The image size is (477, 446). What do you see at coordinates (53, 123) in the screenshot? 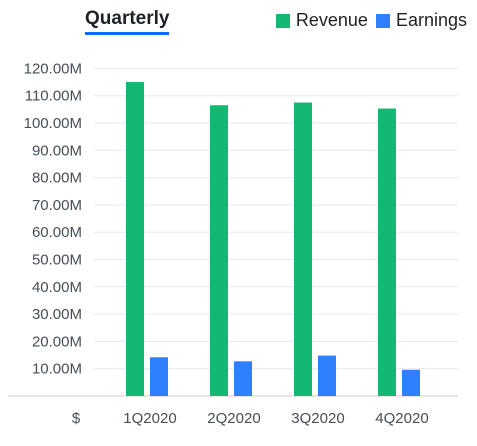
I see `y-tick-label: 100.00M` at bounding box center [53, 123].